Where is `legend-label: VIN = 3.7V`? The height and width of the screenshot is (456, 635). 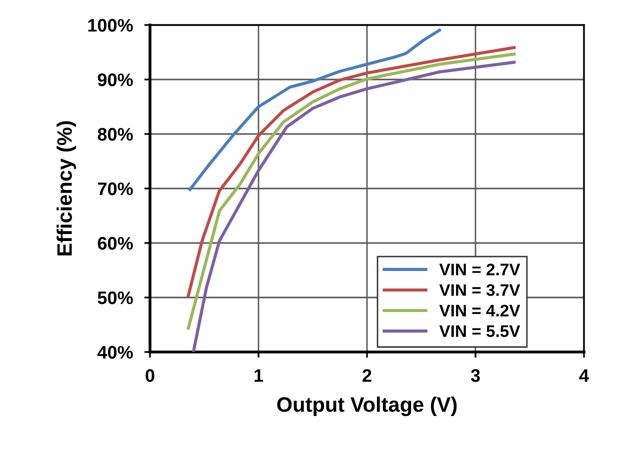
legend-label: VIN = 3.7V is located at coordinates (479, 290).